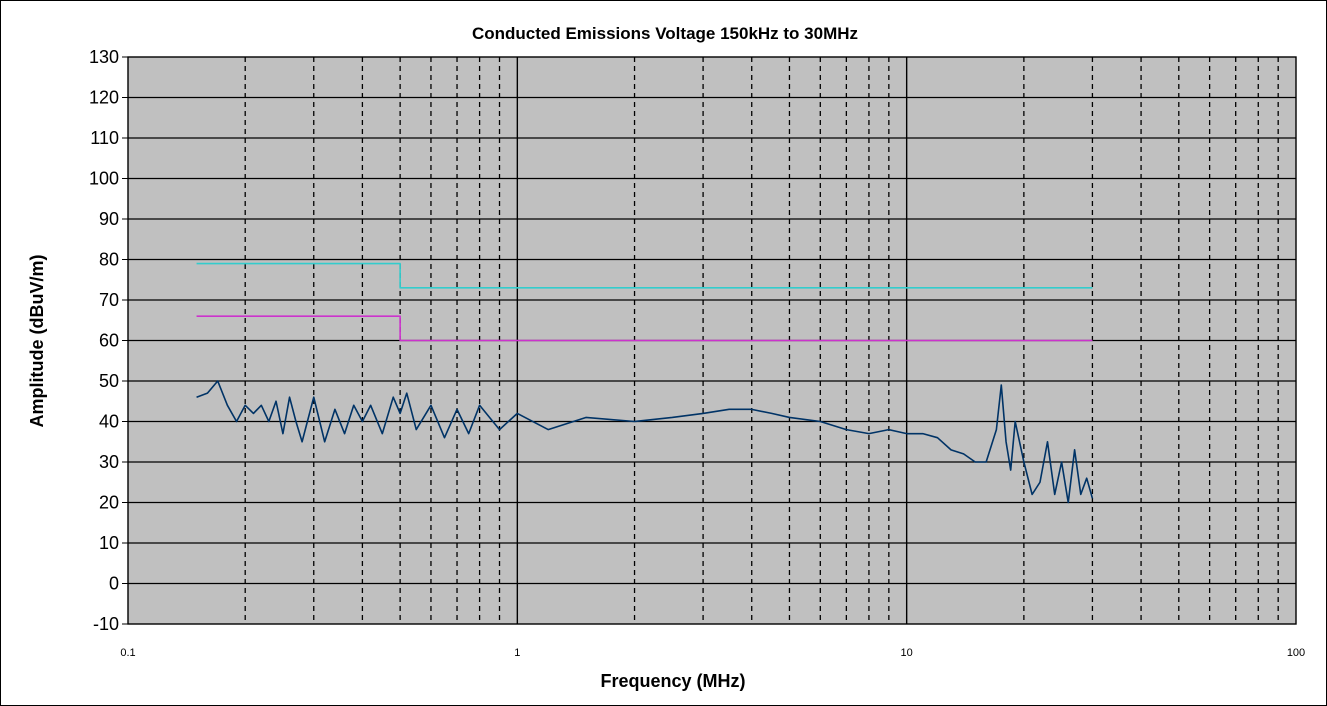  I want to click on y-tick-label: 120, so click(104, 98).